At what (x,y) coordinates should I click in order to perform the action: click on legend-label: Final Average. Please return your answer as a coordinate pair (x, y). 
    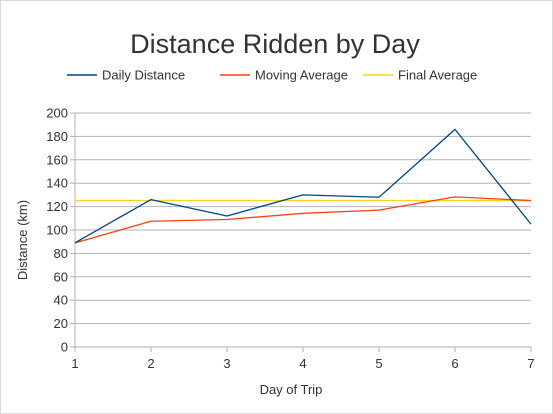
    Looking at the image, I should click on (437, 75).